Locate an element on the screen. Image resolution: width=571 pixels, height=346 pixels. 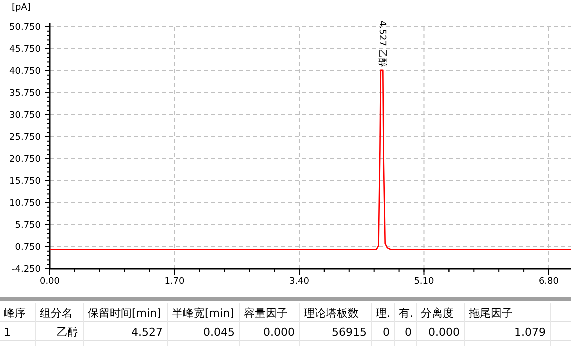
y-tick-label: 40.750 is located at coordinates (26, 72).